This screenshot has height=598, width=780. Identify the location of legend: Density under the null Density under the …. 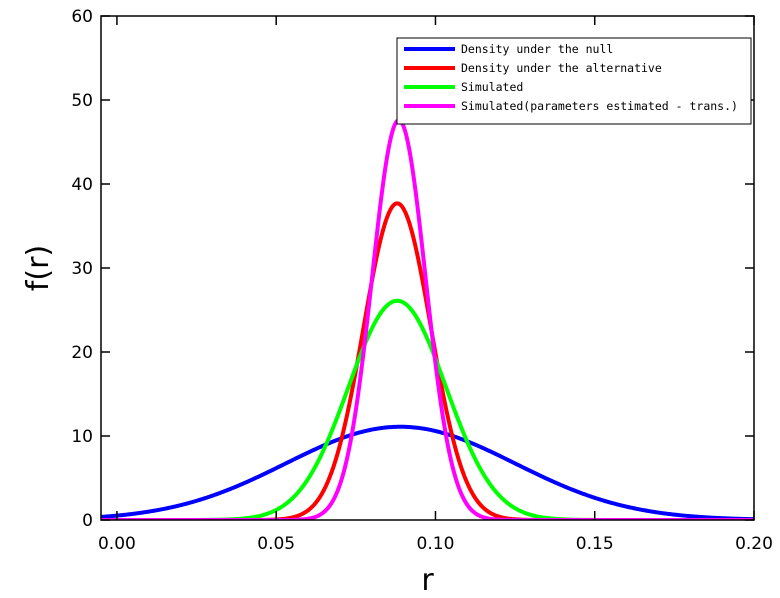
(574, 81).